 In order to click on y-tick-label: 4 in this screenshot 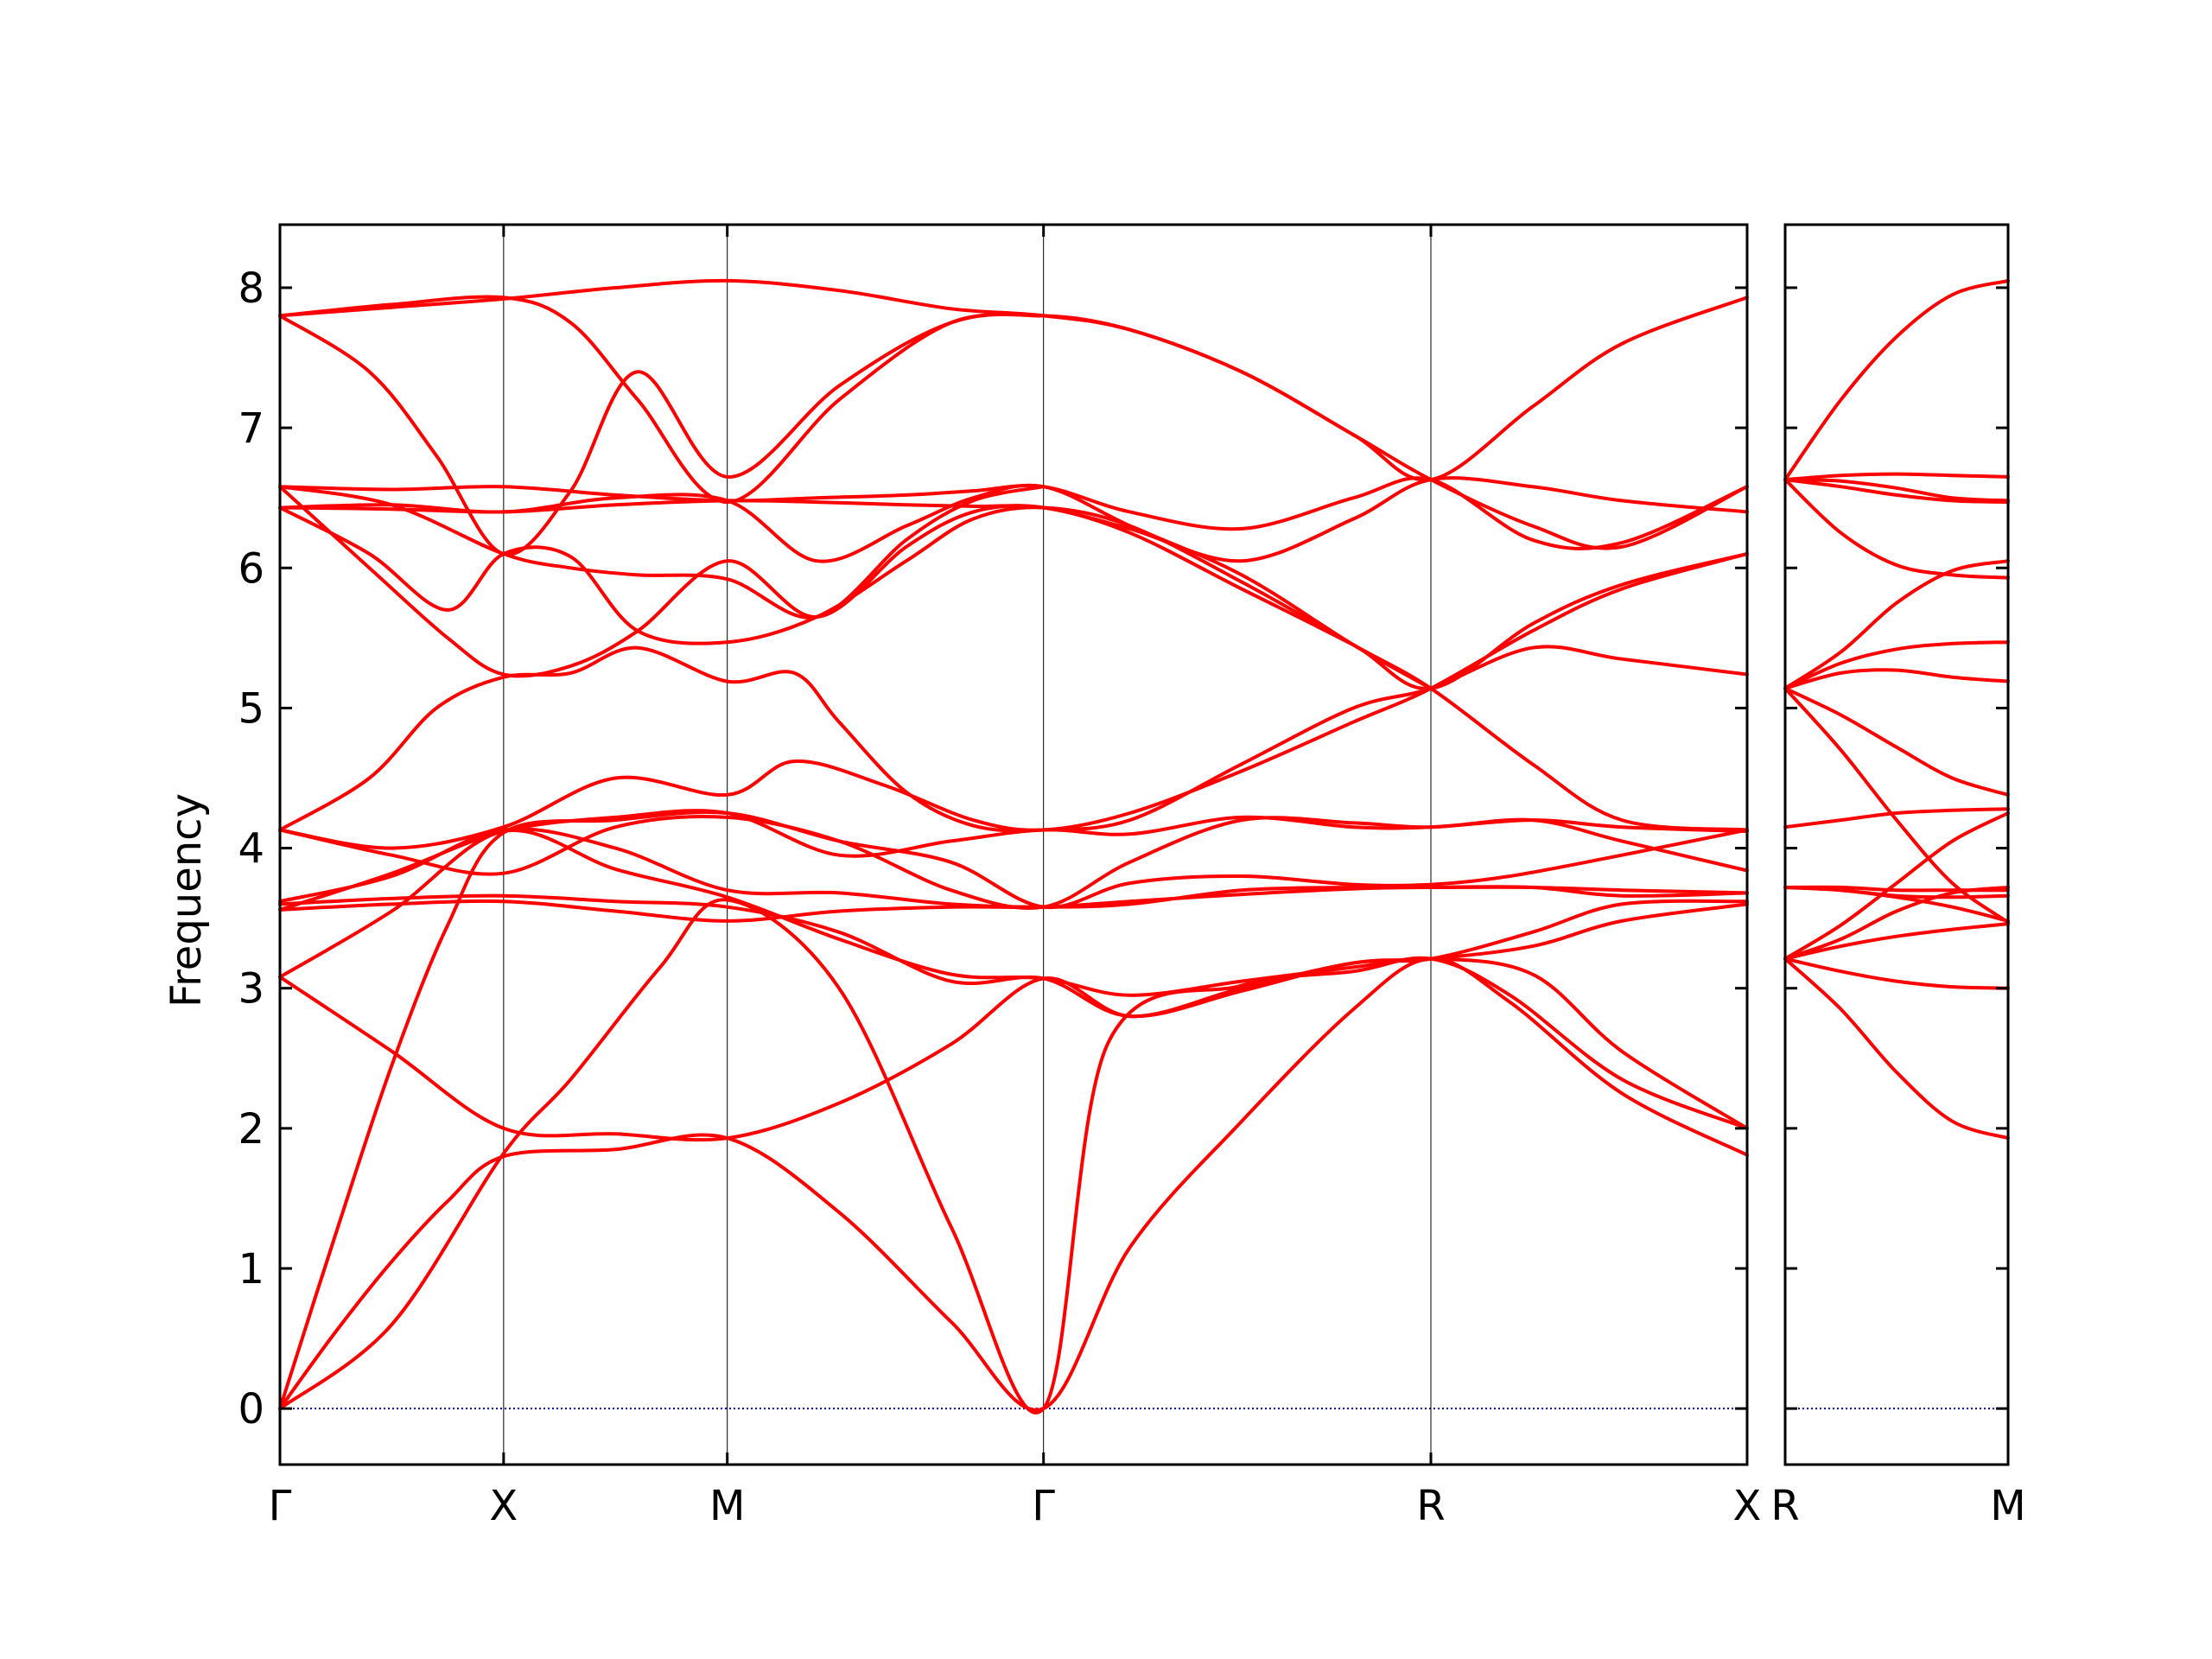, I will do `click(251, 849)`.